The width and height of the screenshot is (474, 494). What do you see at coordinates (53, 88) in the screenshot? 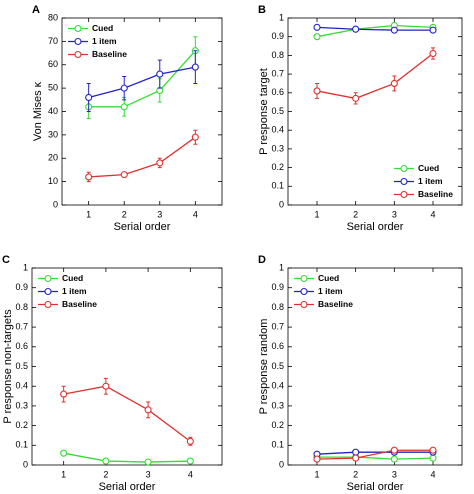
I see `y-tick-label: 50` at bounding box center [53, 88].